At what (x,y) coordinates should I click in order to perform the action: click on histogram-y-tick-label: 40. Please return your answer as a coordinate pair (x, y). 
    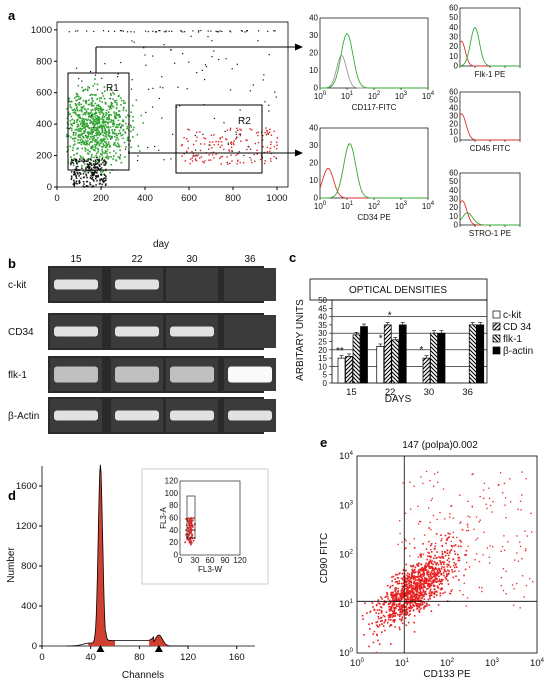
    Looking at the image, I should click on (453, 108).